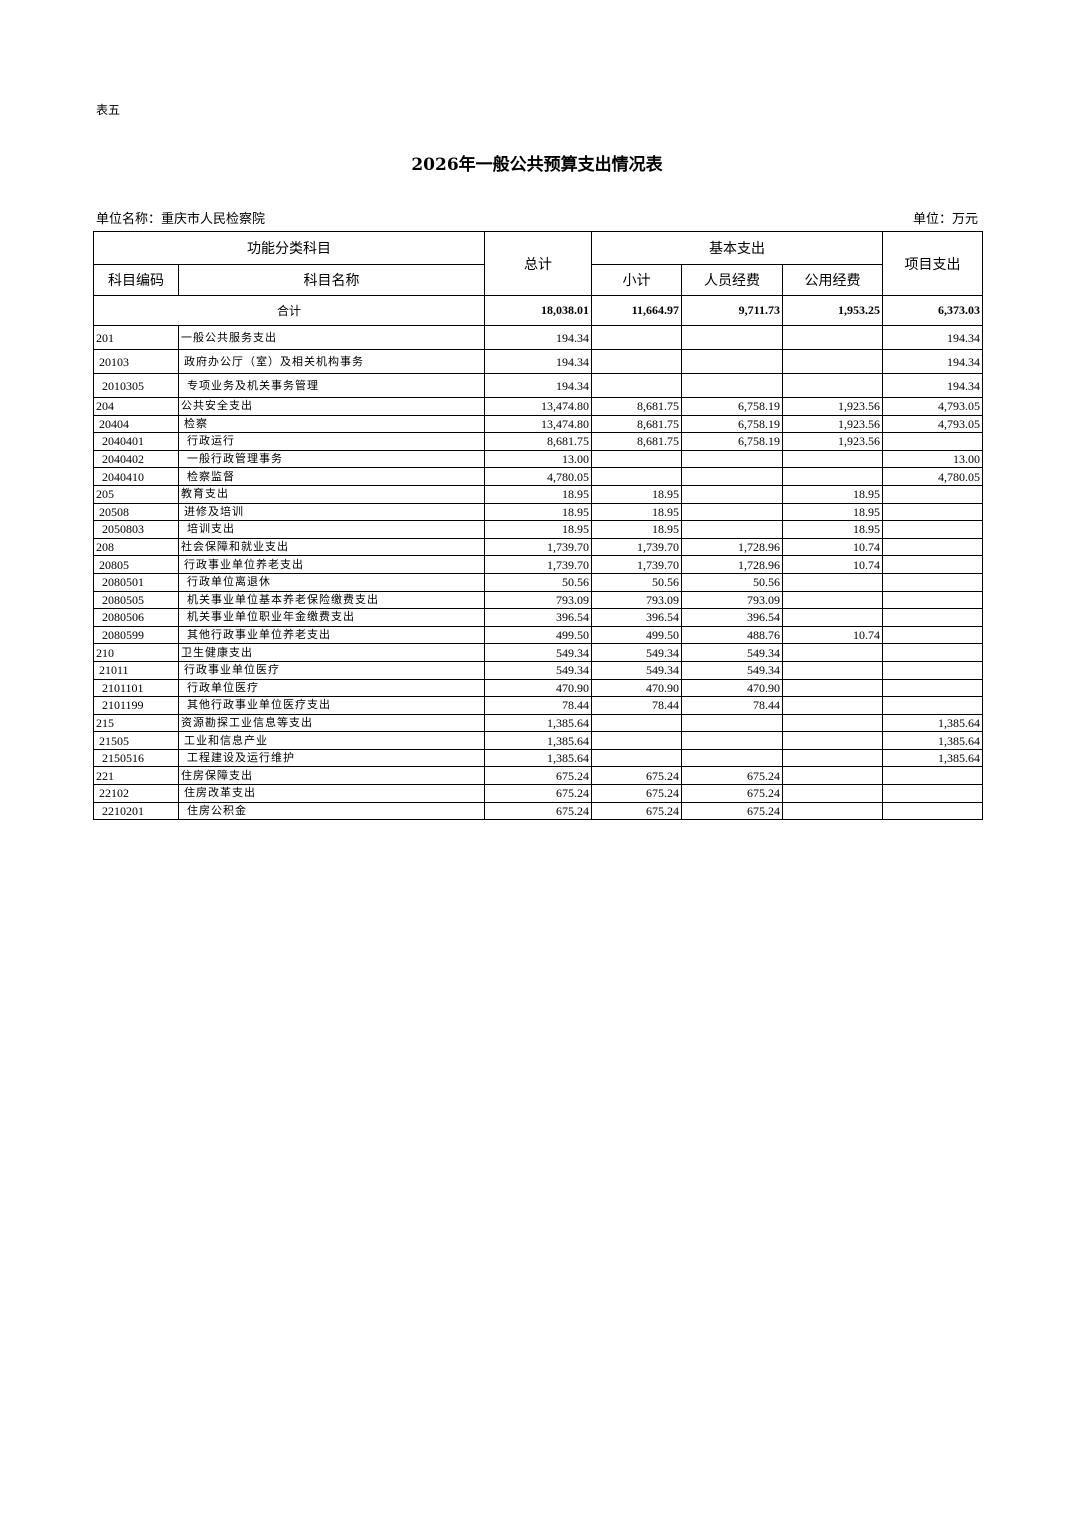  I want to click on cell-name: 教育支出, so click(331, 494).